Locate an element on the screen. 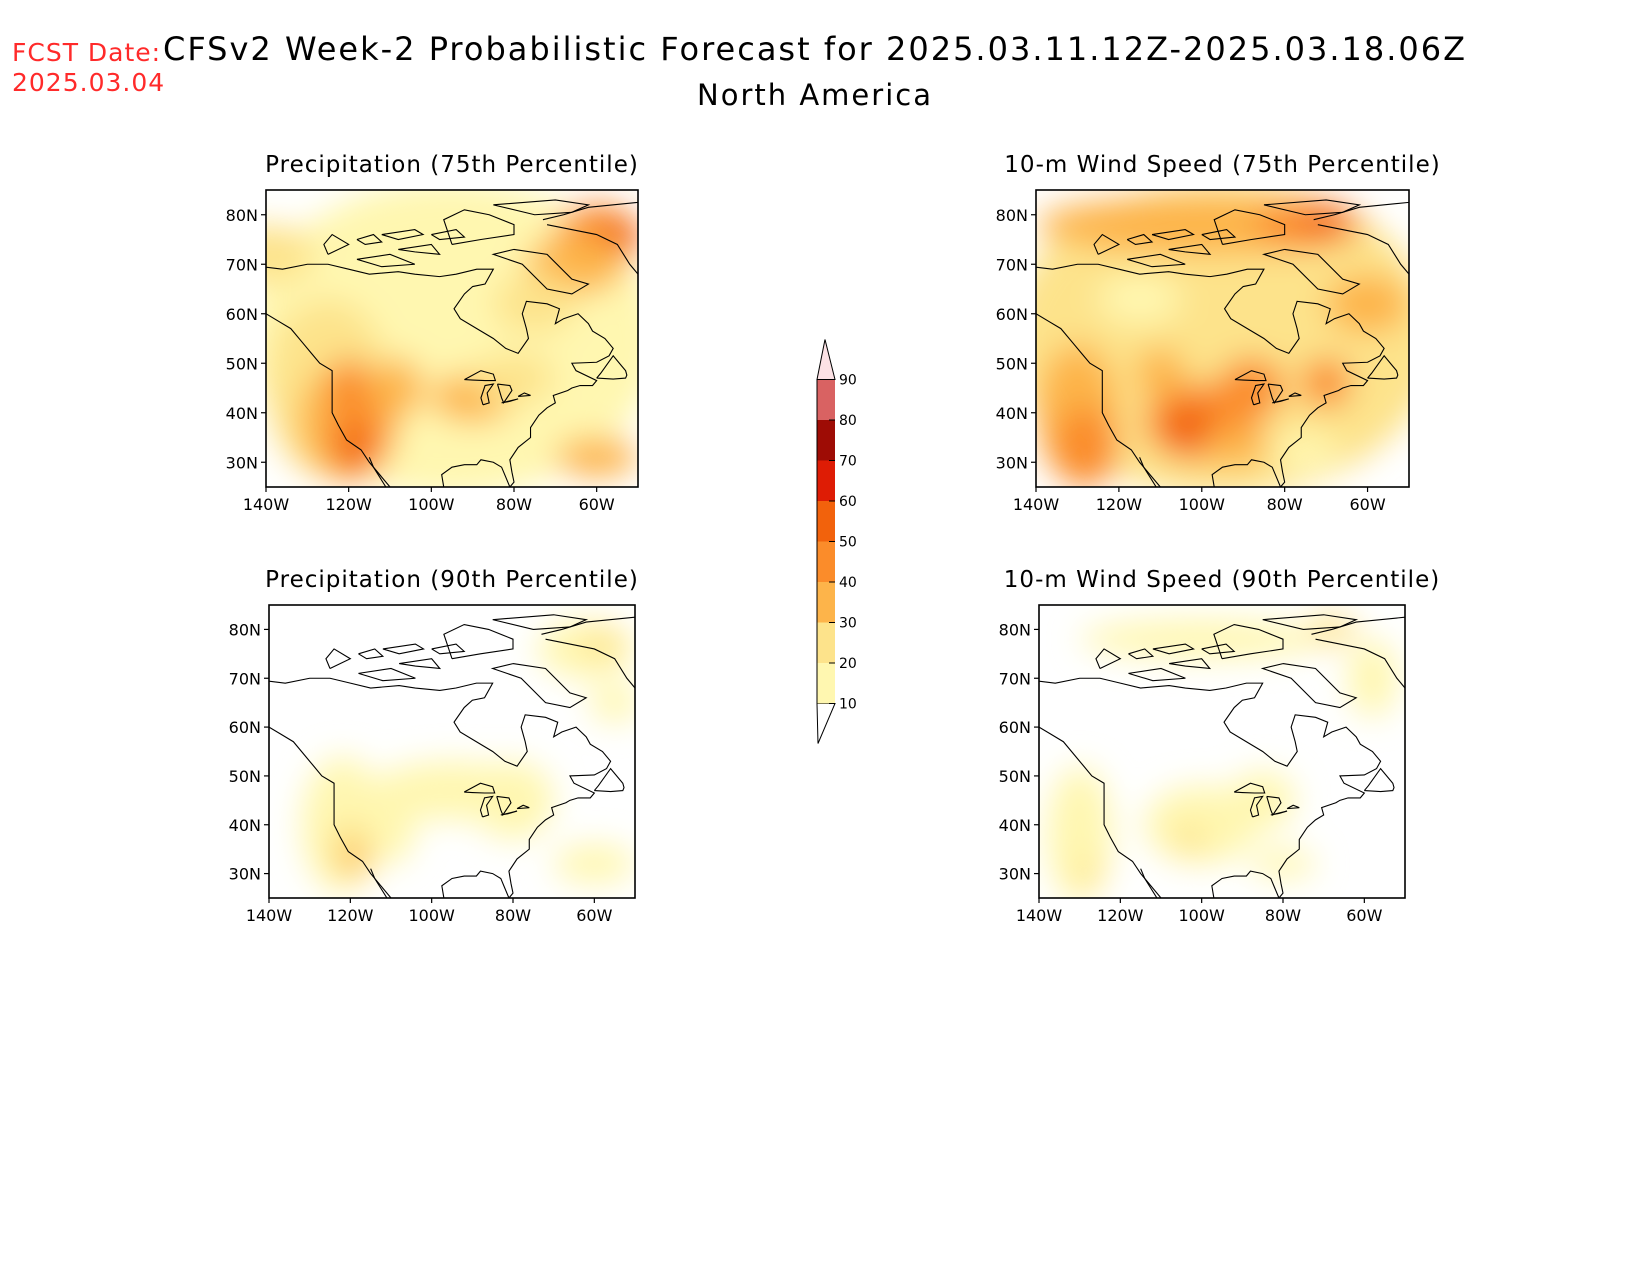  panel-title: Precipitation (90th Percentile) is located at coordinates (452, 580).